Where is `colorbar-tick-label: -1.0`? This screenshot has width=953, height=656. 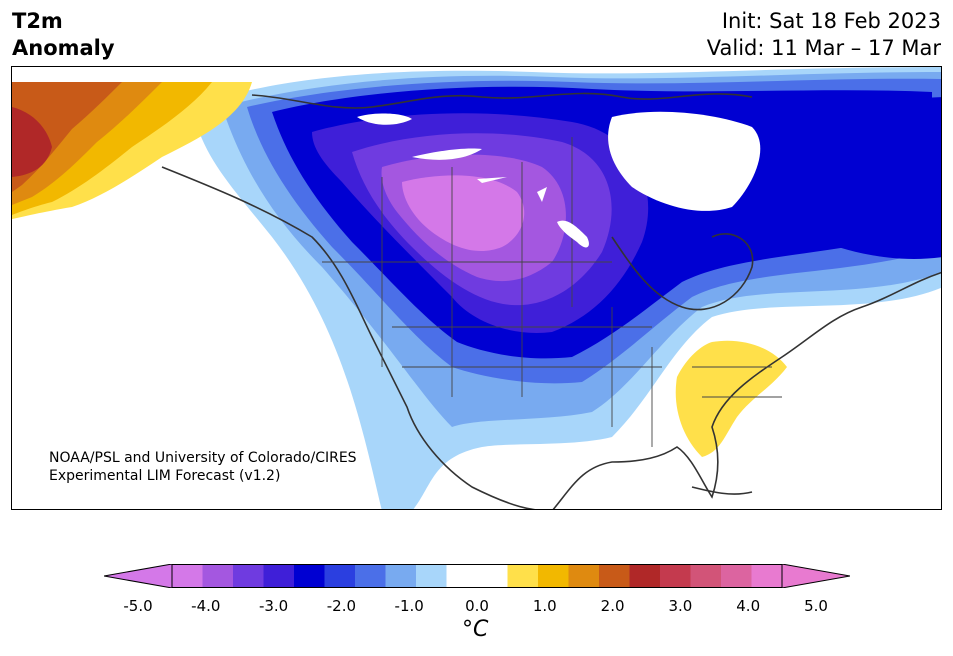 colorbar-tick-label: -1.0 is located at coordinates (409, 606).